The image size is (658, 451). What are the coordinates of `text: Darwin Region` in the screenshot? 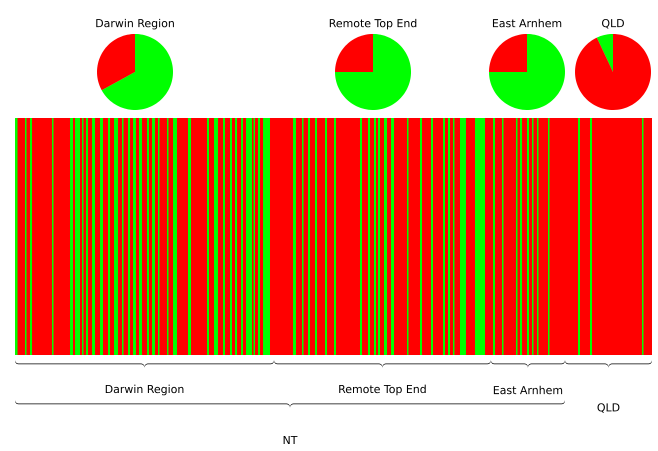 It's located at (145, 390).